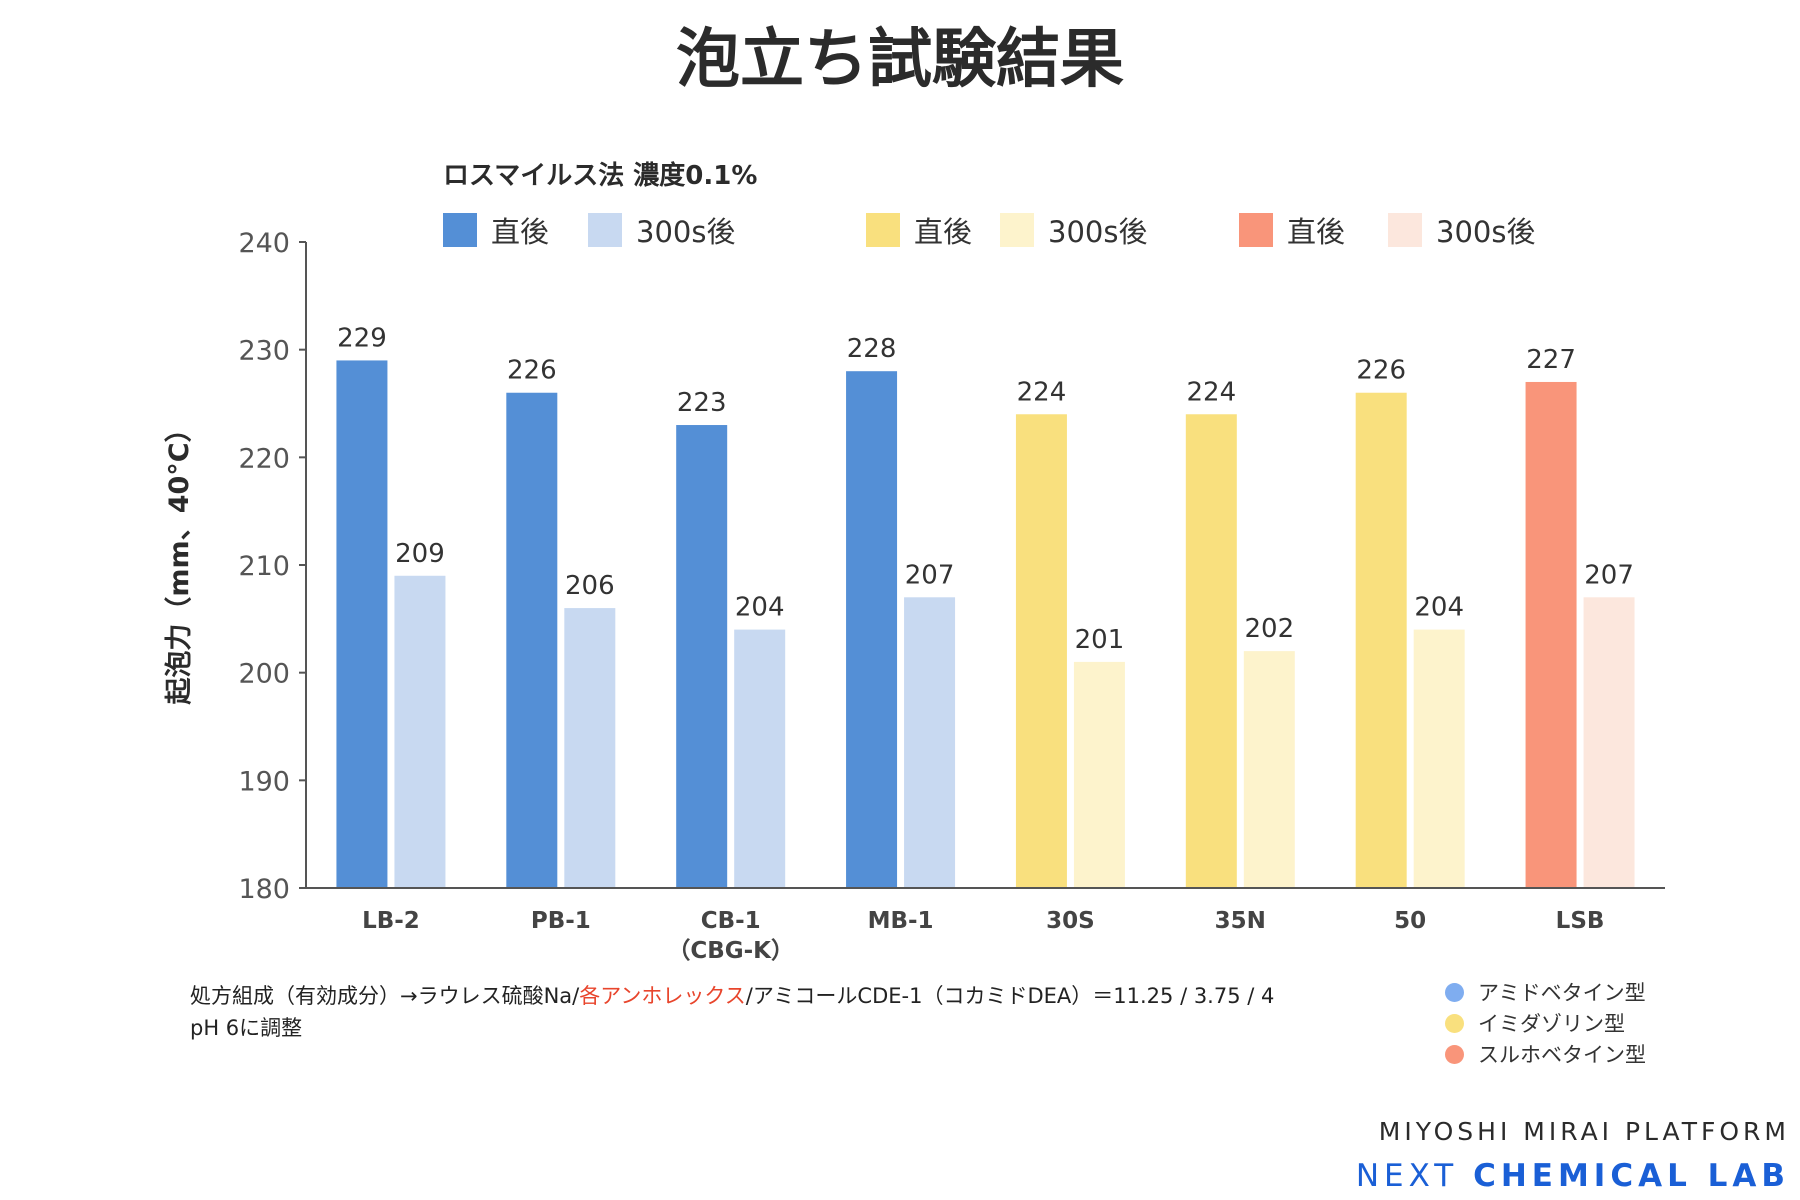  I want to click on x-tick-line: 50, so click(1410, 921).